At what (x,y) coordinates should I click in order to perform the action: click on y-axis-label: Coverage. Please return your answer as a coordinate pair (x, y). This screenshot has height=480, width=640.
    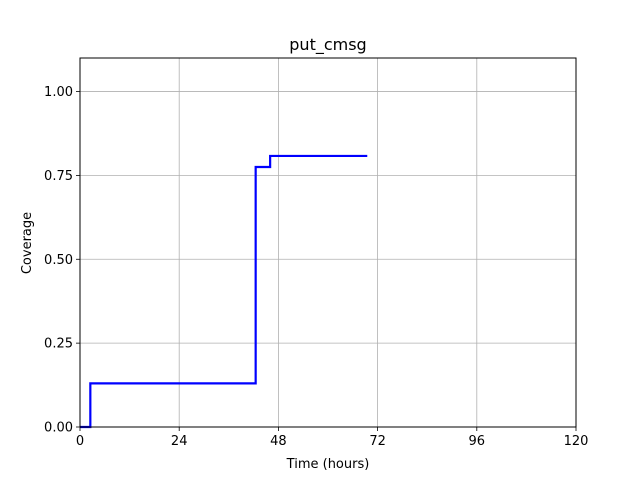
    Looking at the image, I should click on (27, 243).